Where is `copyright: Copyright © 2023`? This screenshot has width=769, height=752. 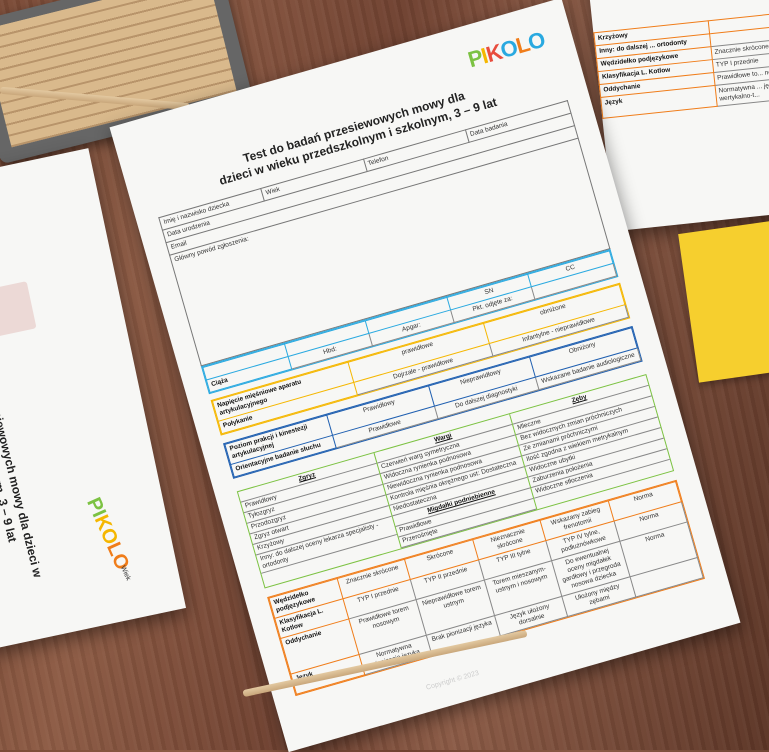 copyright: Copyright © 2023 is located at coordinates (452, 680).